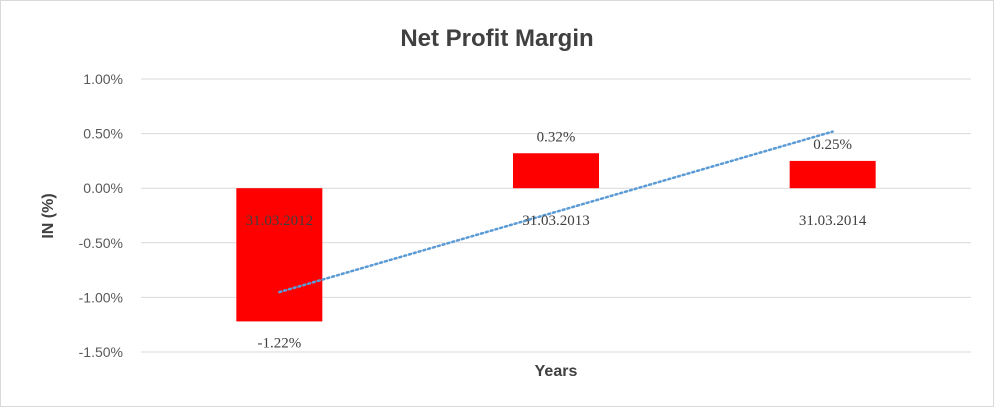 The height and width of the screenshot is (407, 994). Describe the element at coordinates (833, 221) in the screenshot. I see `category-label: 31.03.2014` at that location.